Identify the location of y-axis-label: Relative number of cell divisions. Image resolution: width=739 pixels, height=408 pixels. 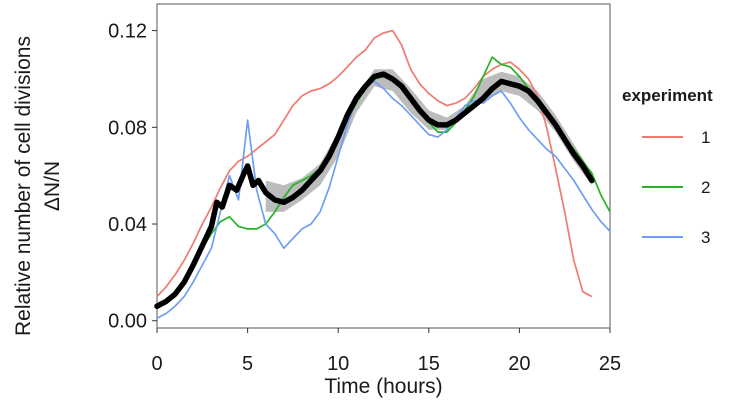
(23, 186).